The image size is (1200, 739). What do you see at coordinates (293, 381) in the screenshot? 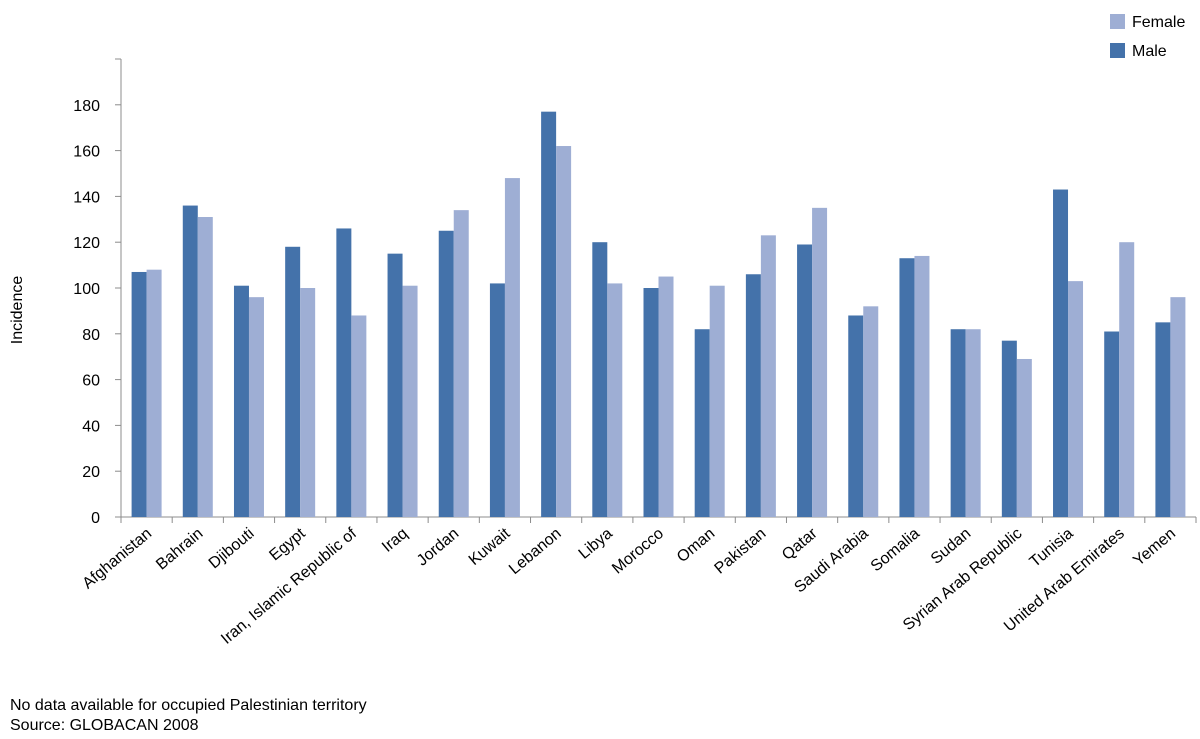
I see `bar-male-egypt` at bounding box center [293, 381].